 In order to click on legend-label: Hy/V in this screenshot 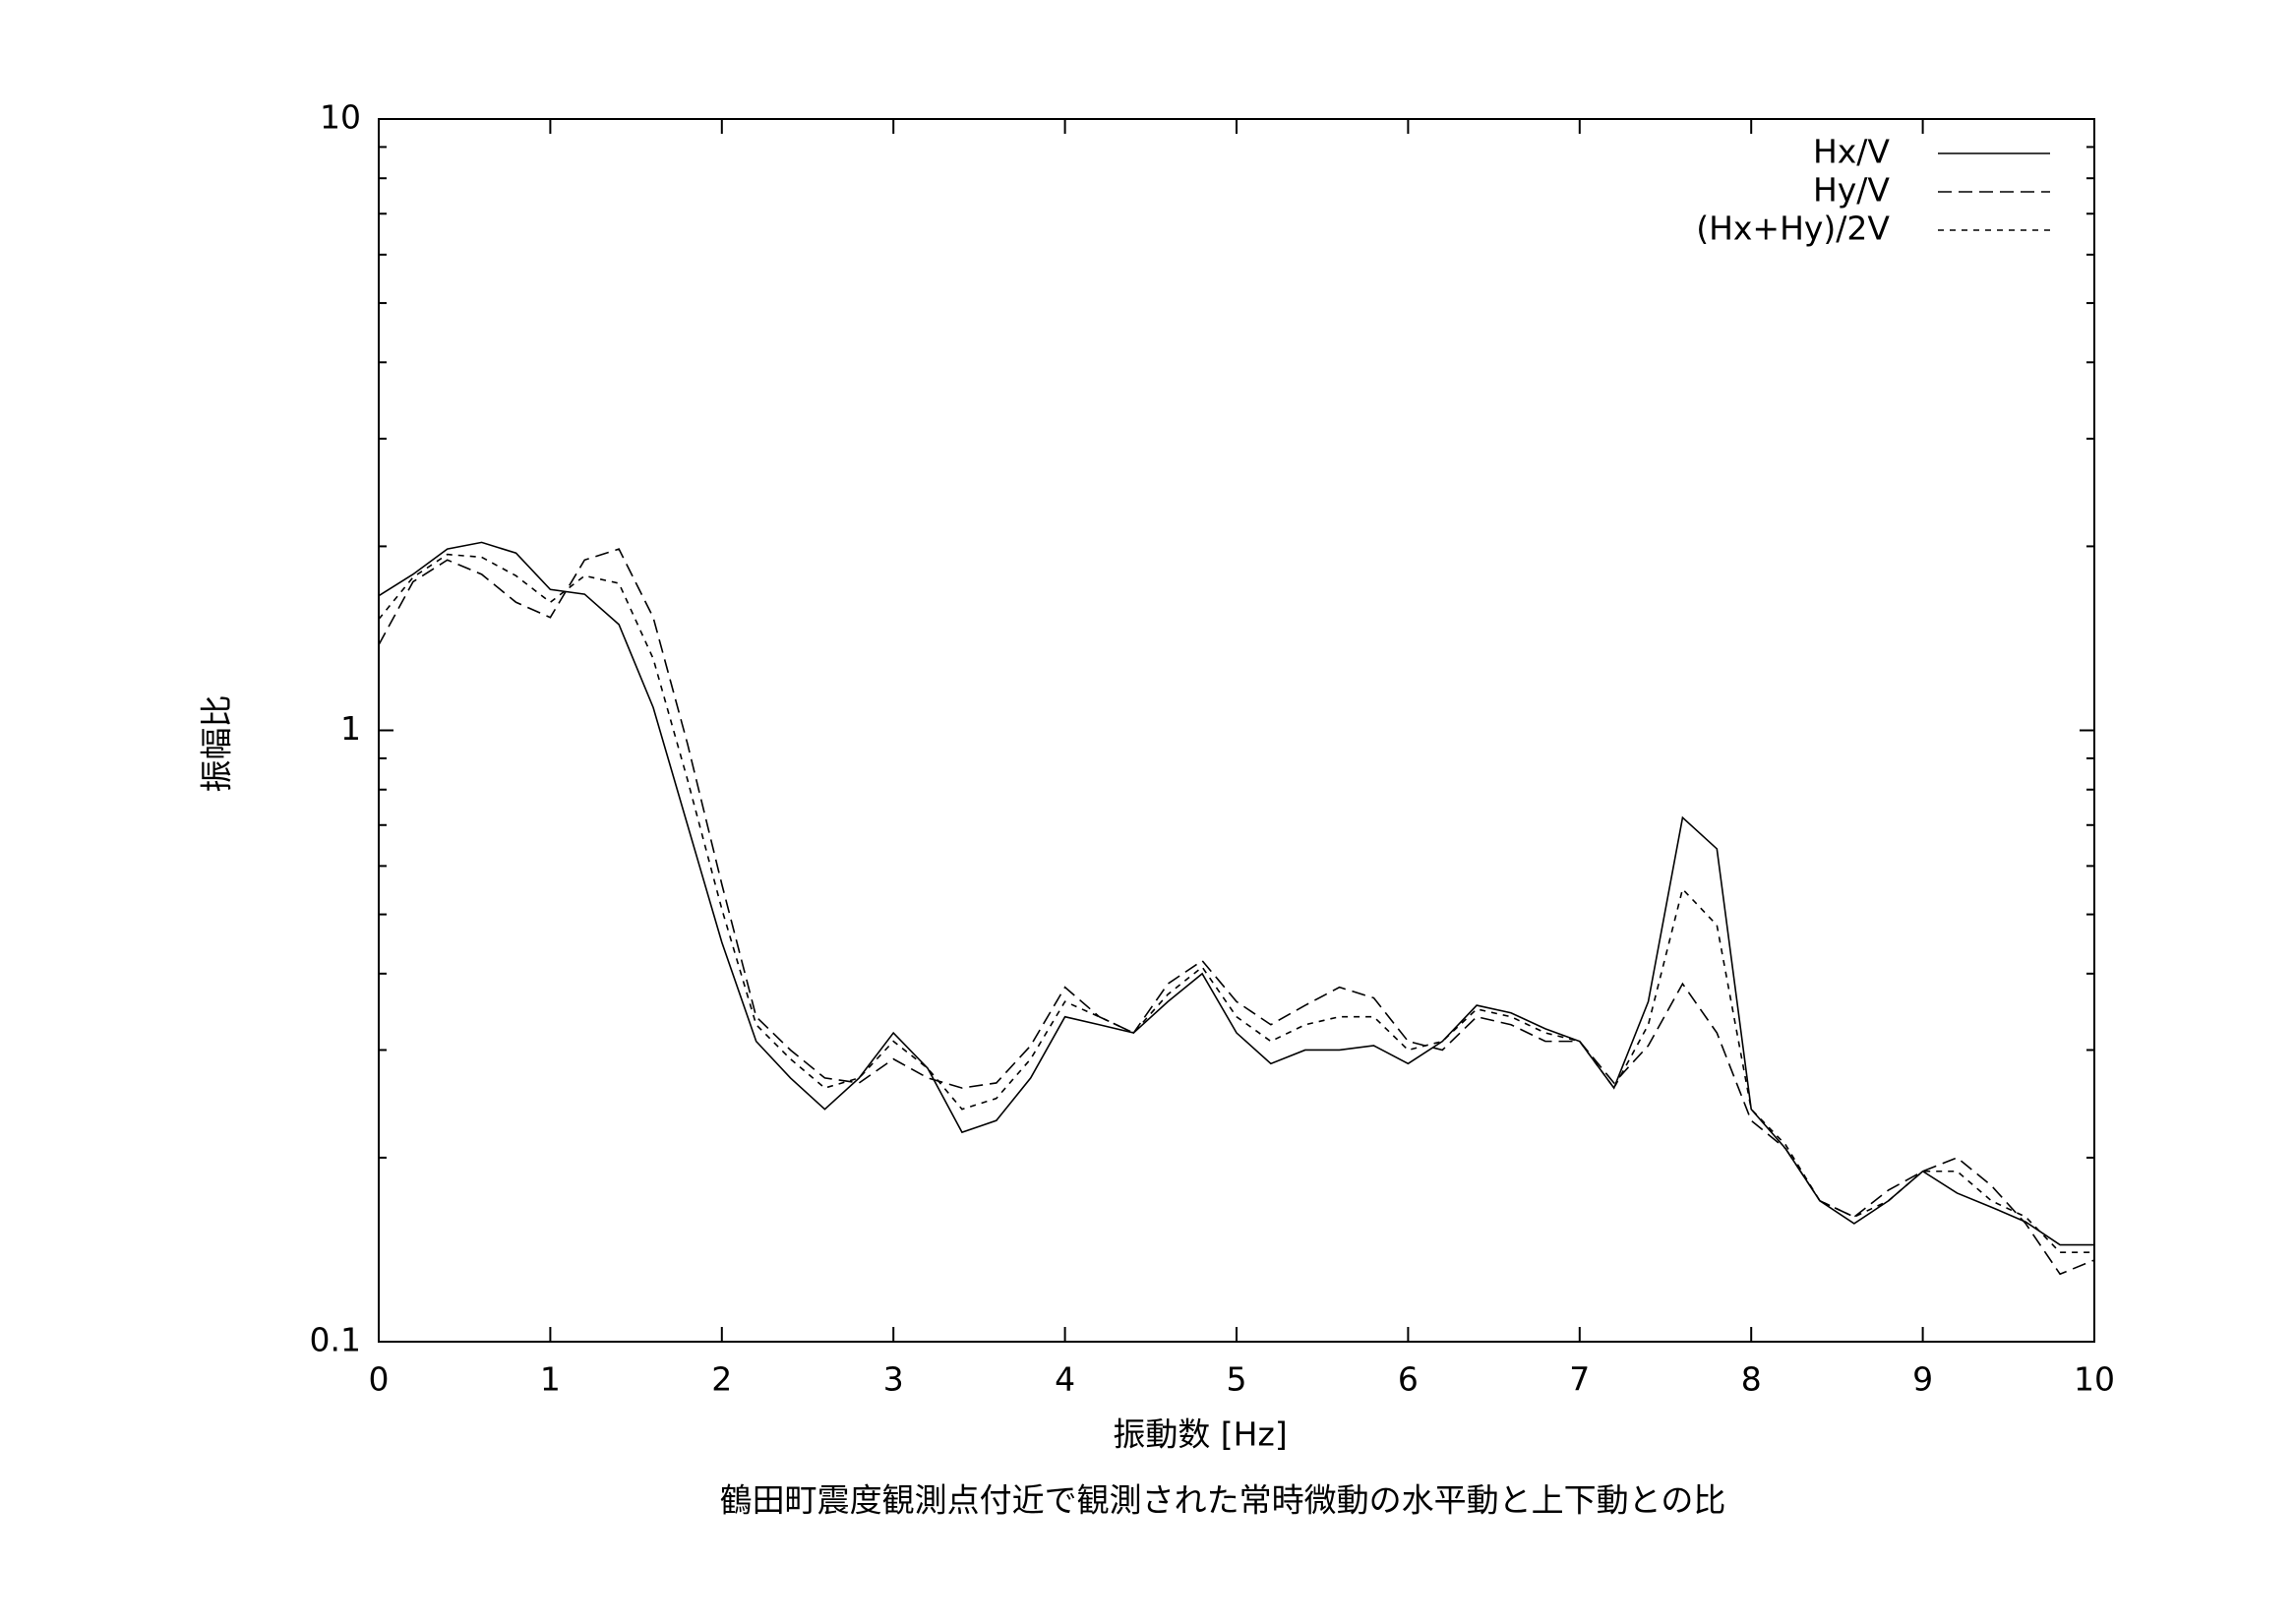, I will do `click(1851, 190)`.